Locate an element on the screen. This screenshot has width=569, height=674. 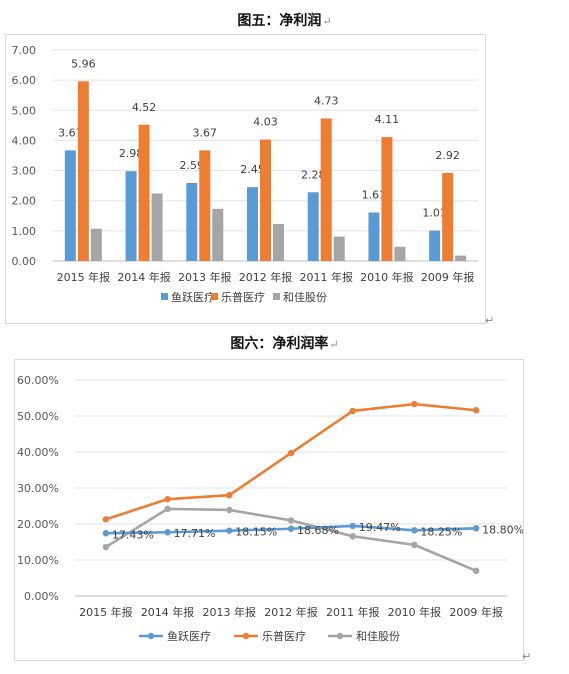
figure5-title: 图五：净利润↵ is located at coordinates (284, 20).